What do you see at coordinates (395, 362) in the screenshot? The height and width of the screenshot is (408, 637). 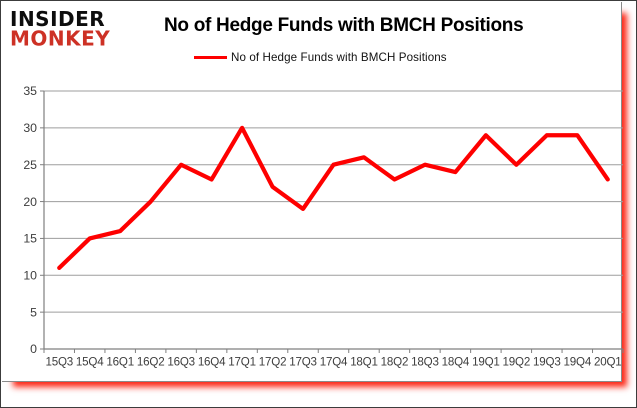 I see `x-tick-label: 18Q2` at bounding box center [395, 362].